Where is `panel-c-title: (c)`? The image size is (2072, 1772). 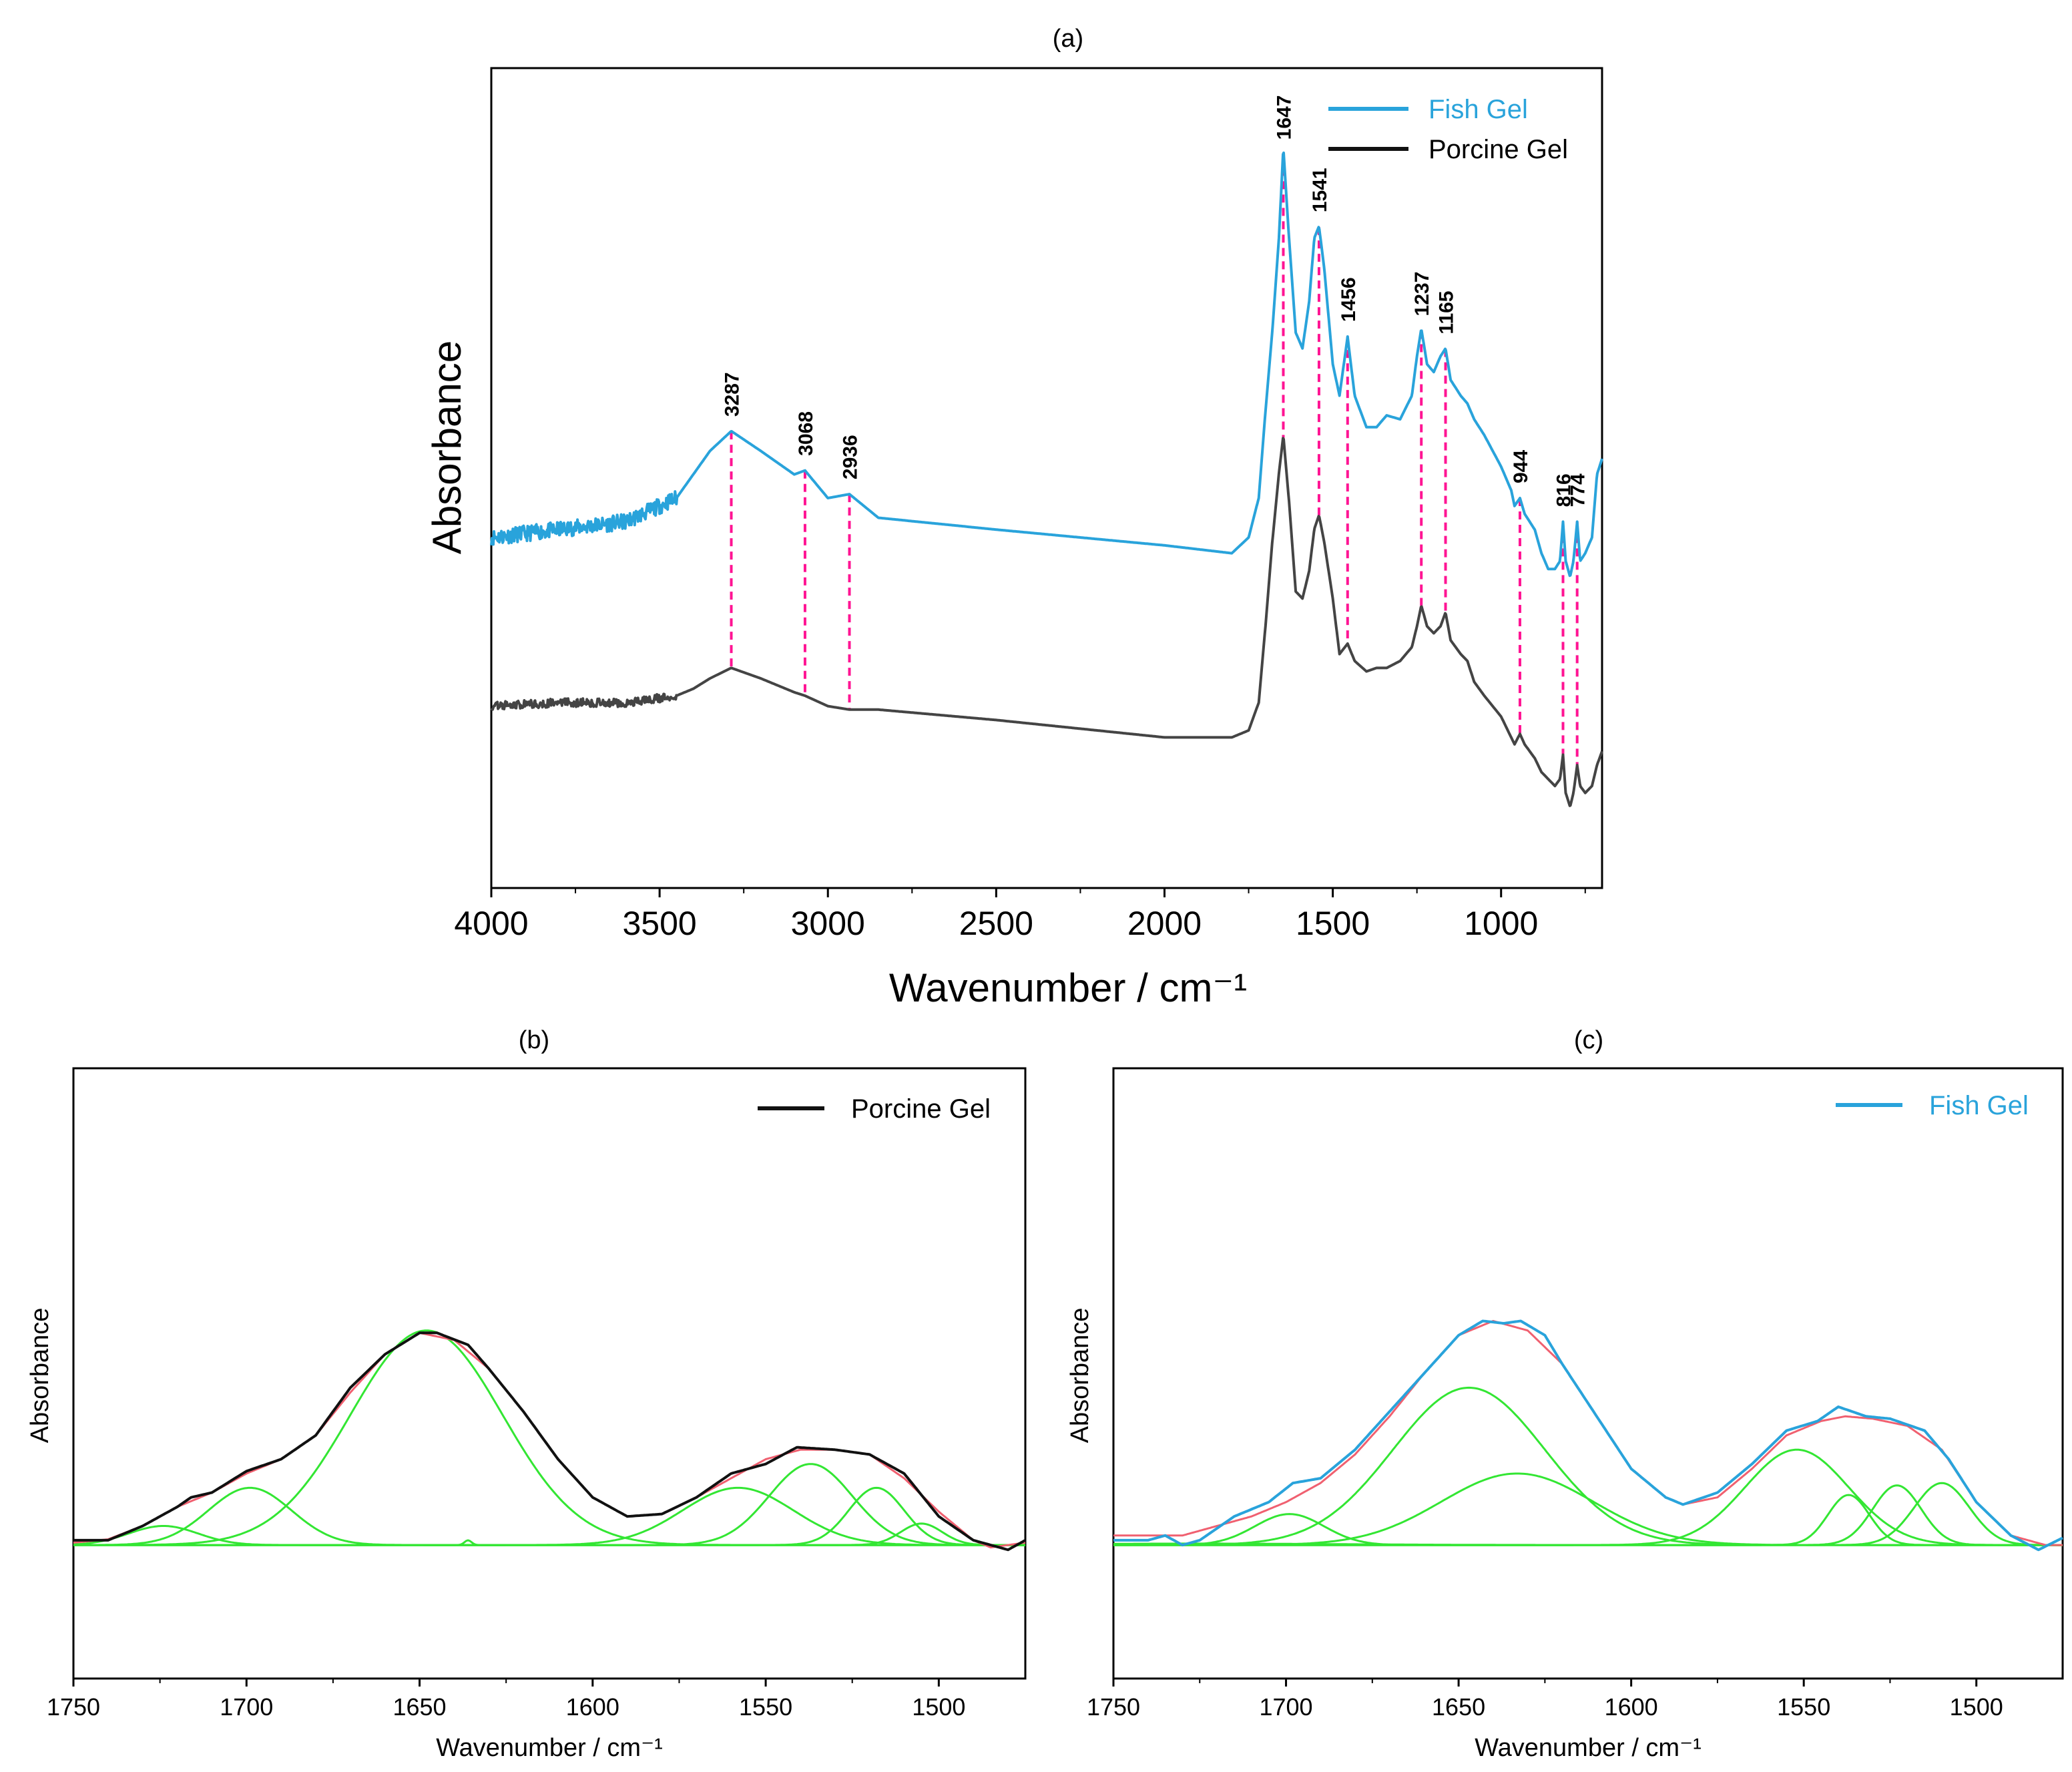 panel-c-title: (c) is located at coordinates (1588, 1040).